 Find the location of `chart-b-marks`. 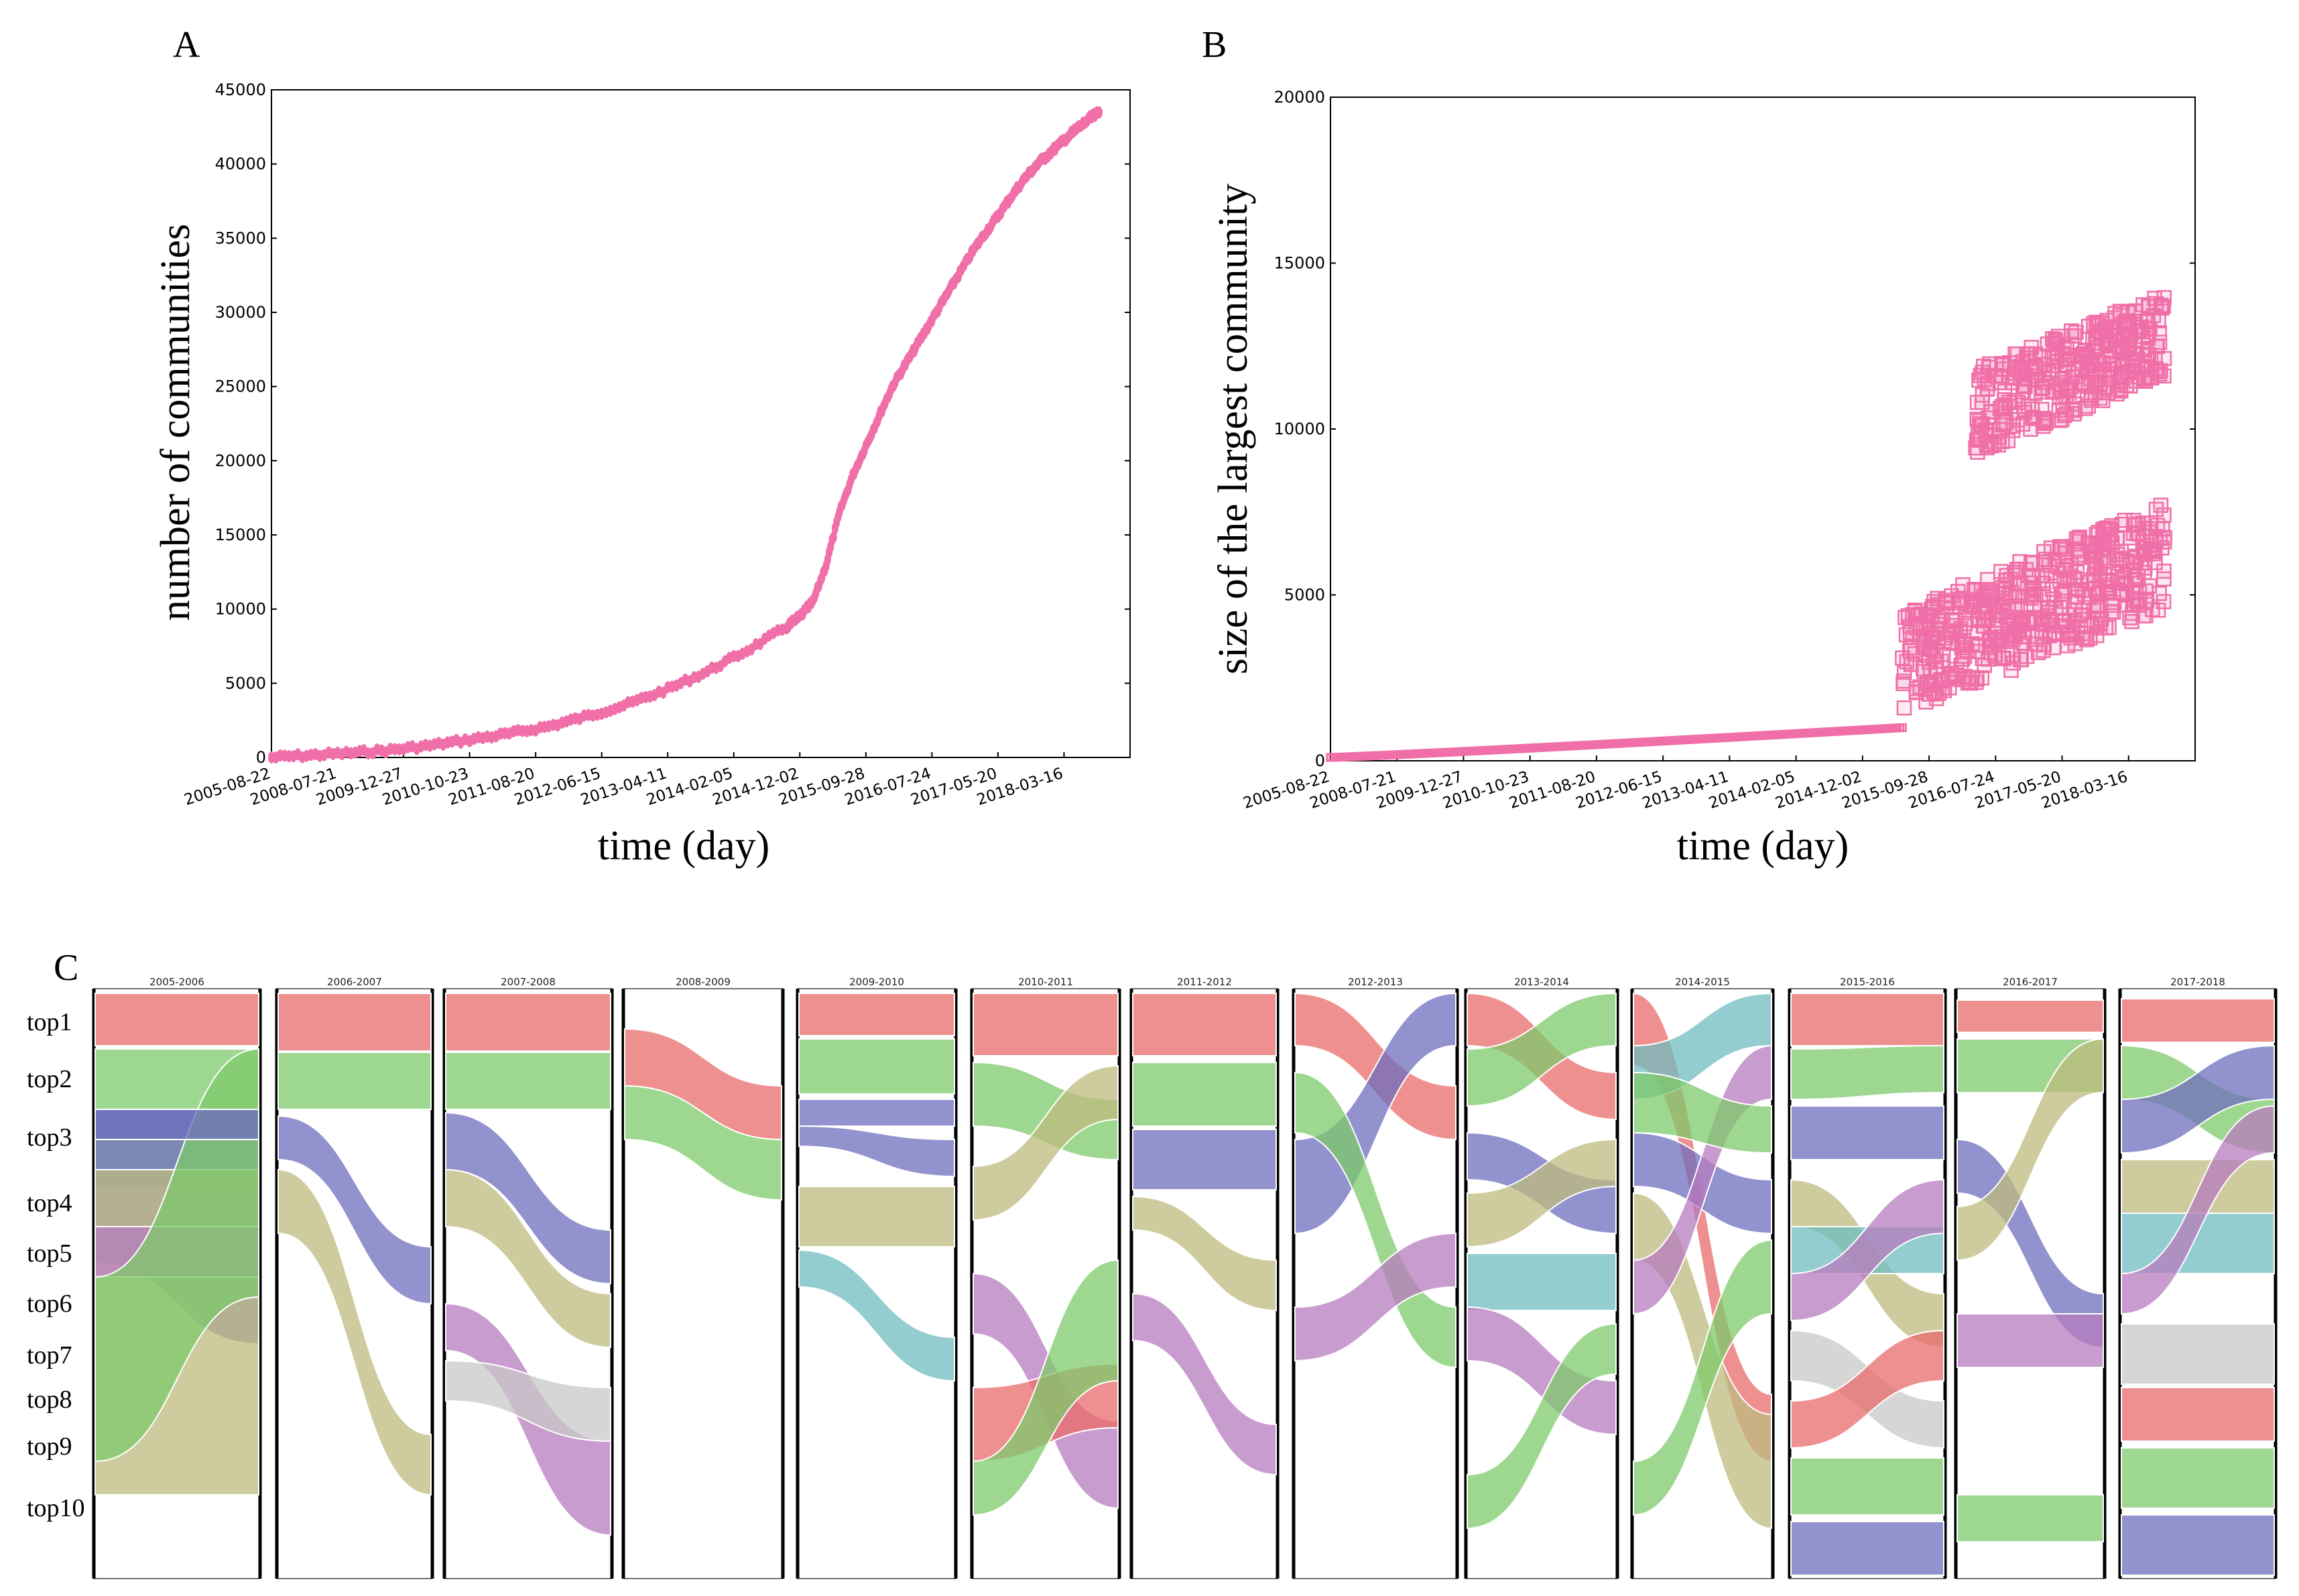

chart-b-marks is located at coordinates (1749, 526).